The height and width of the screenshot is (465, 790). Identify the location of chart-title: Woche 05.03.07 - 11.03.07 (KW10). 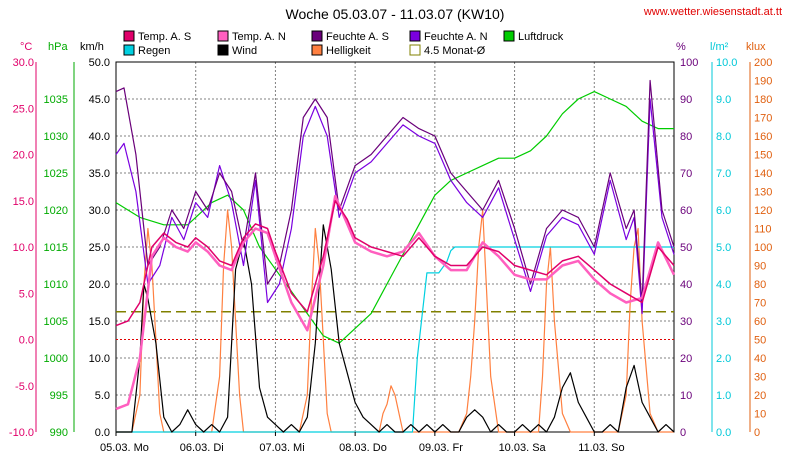
(395, 14).